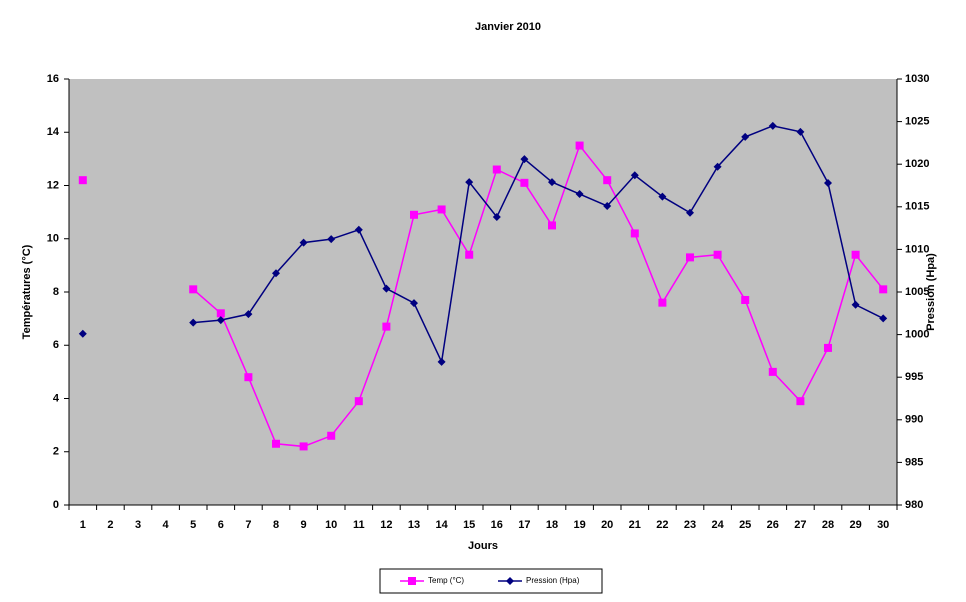 The image size is (966, 602). What do you see at coordinates (635, 525) in the screenshot?
I see `x-tick-label: 21` at bounding box center [635, 525].